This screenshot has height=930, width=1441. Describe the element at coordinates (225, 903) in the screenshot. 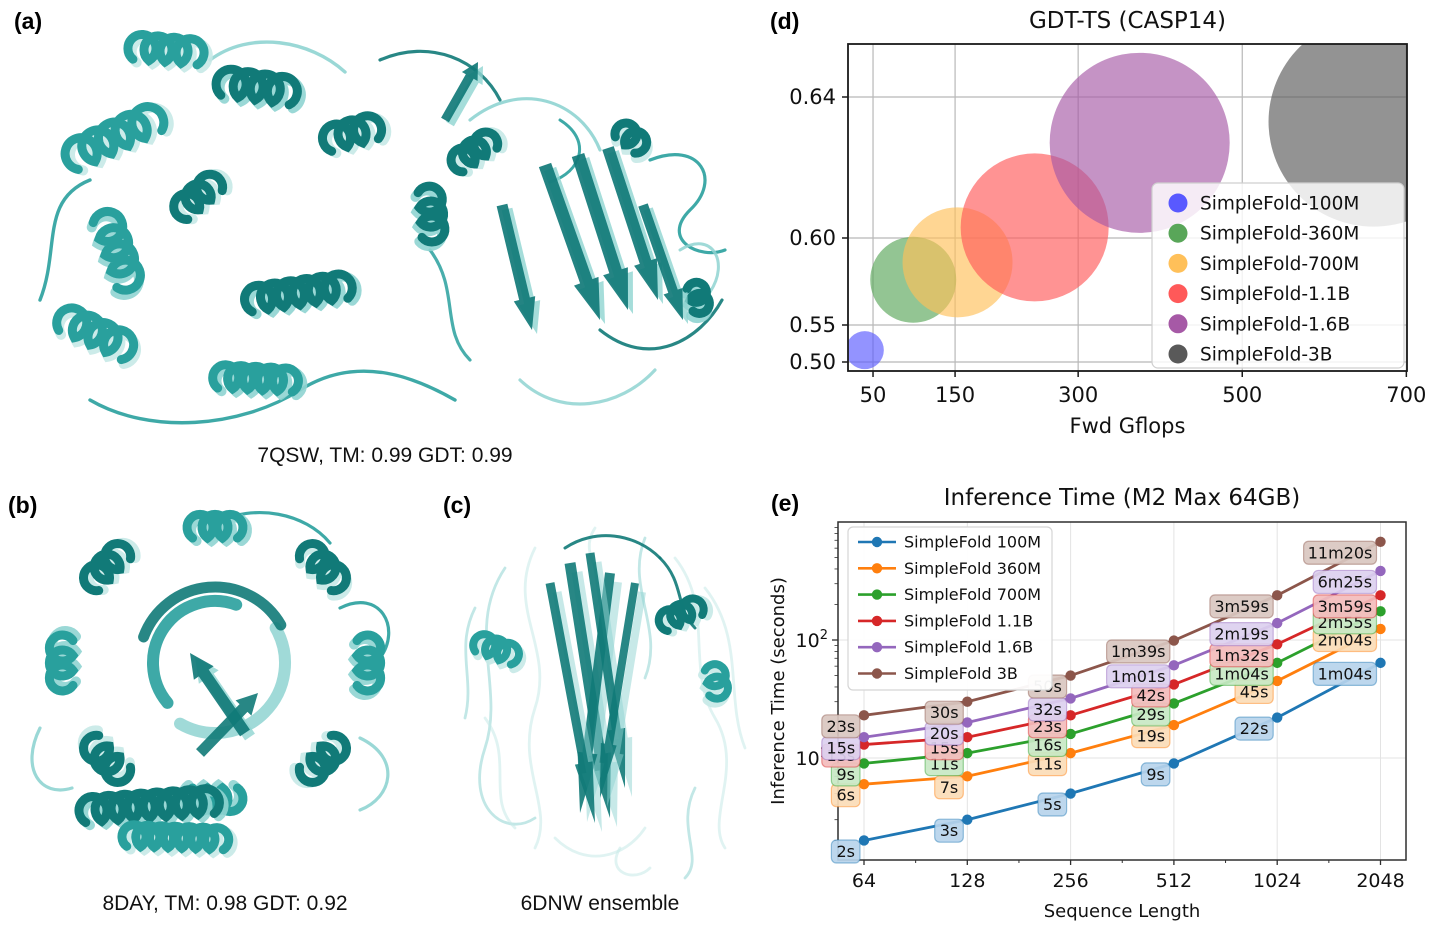

I see `caption-panel-b: 8DAY, TM: 0.98 GDT: 0.92` at that location.